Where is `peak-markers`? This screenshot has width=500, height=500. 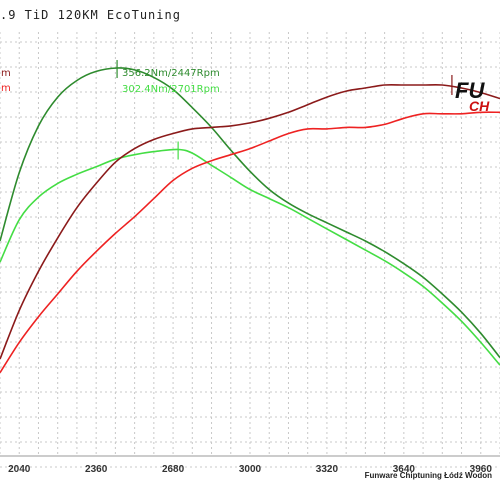
peak-markers is located at coordinates (284, 110).